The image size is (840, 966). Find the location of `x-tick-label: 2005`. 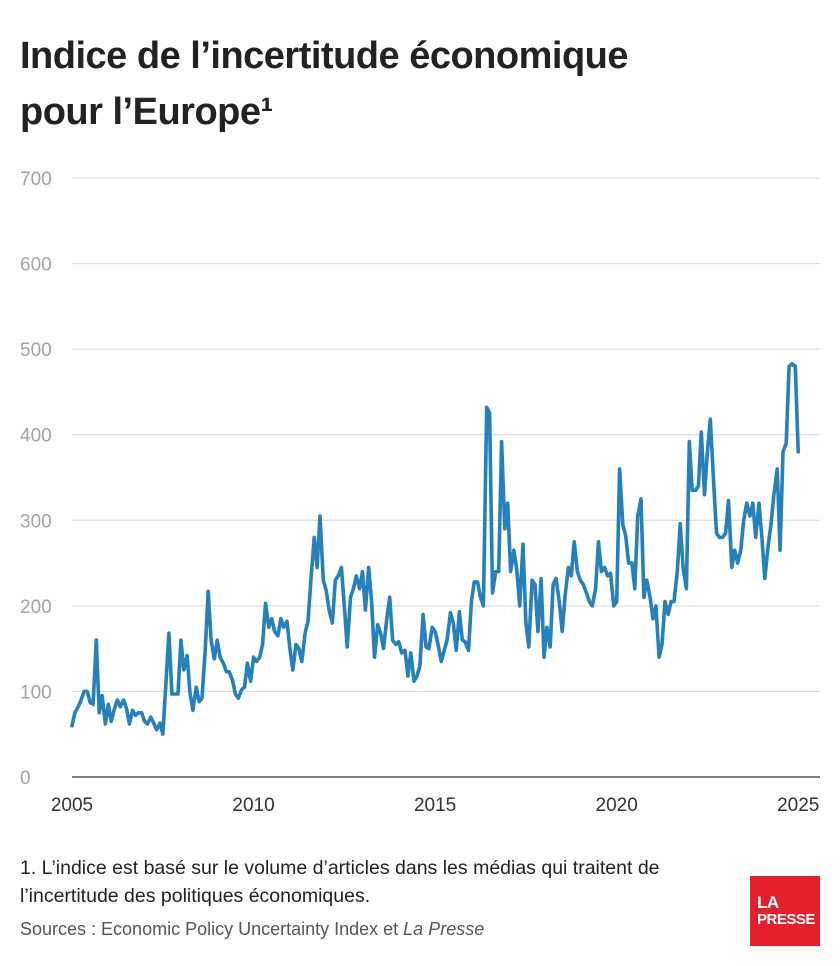

x-tick-label: 2005 is located at coordinates (72, 805).